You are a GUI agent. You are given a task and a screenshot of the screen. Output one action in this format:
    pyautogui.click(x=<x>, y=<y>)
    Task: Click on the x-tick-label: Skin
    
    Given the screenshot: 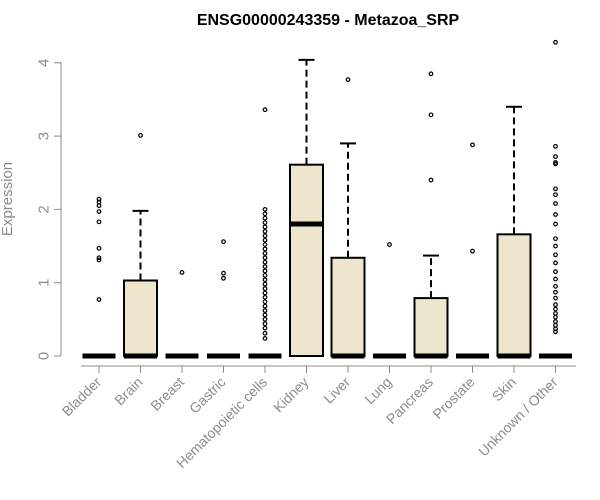 What is the action you would take?
    pyautogui.click(x=504, y=389)
    